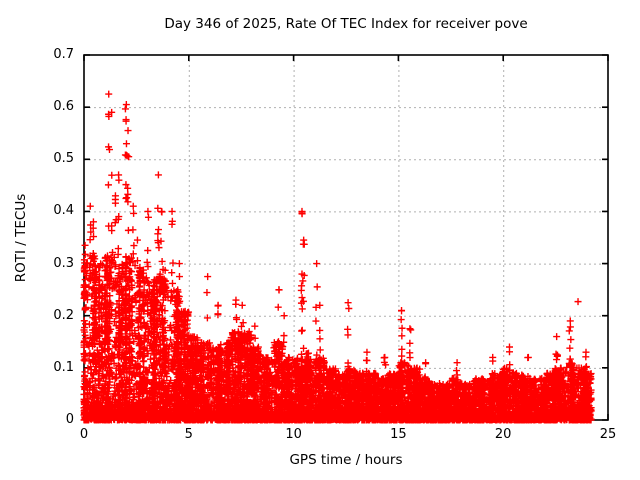 The height and width of the screenshot is (480, 640). What do you see at coordinates (346, 460) in the screenshot?
I see `x-axis-label: GPS time / hours` at bounding box center [346, 460].